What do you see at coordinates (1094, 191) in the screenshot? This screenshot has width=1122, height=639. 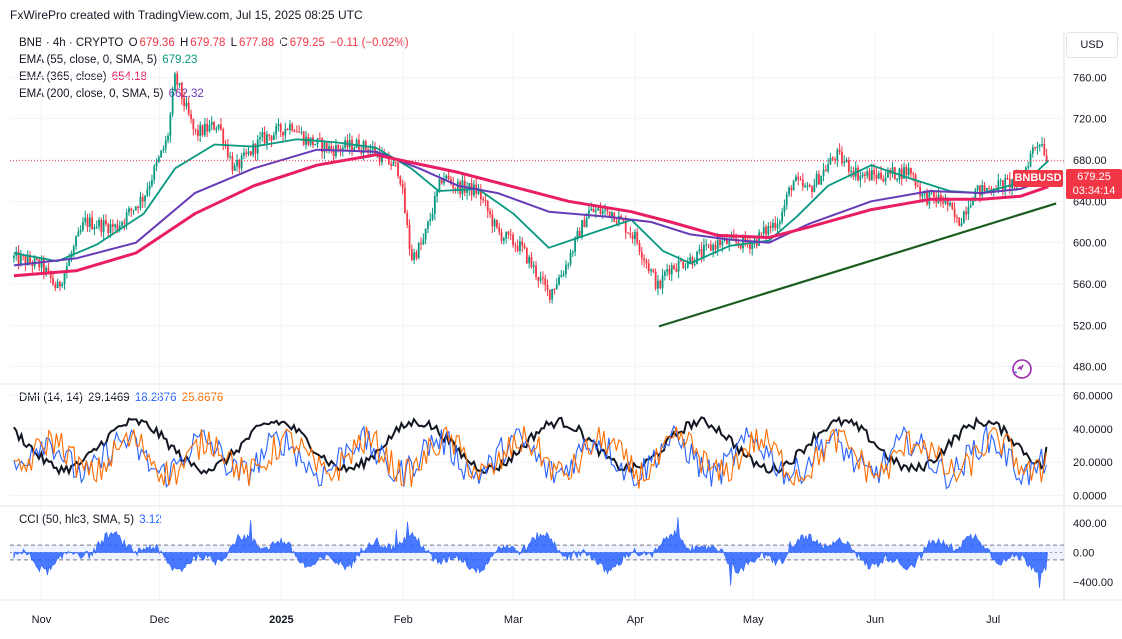 I see `bar-countdown: 03:34:14` at bounding box center [1094, 191].